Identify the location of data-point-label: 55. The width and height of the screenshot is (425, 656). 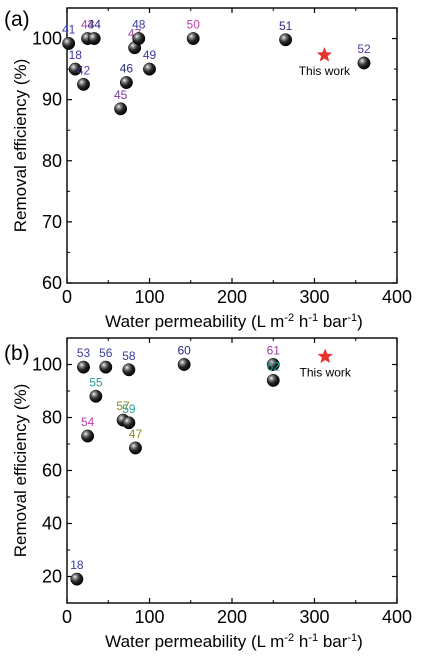
(96, 382).